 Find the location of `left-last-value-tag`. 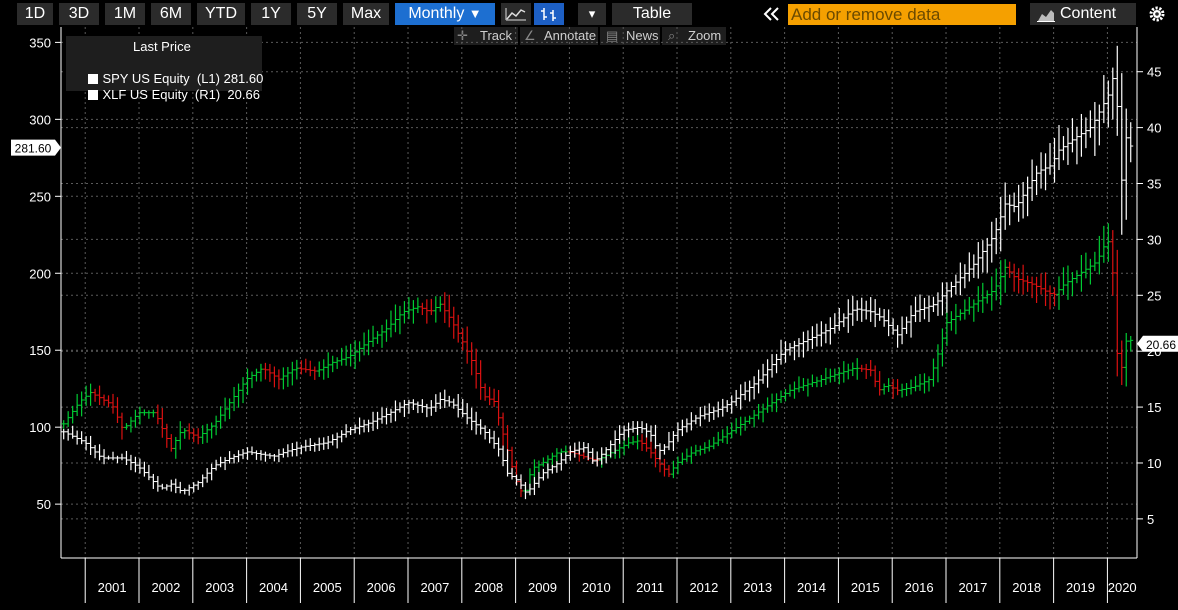

left-last-value-tag is located at coordinates (36, 147).